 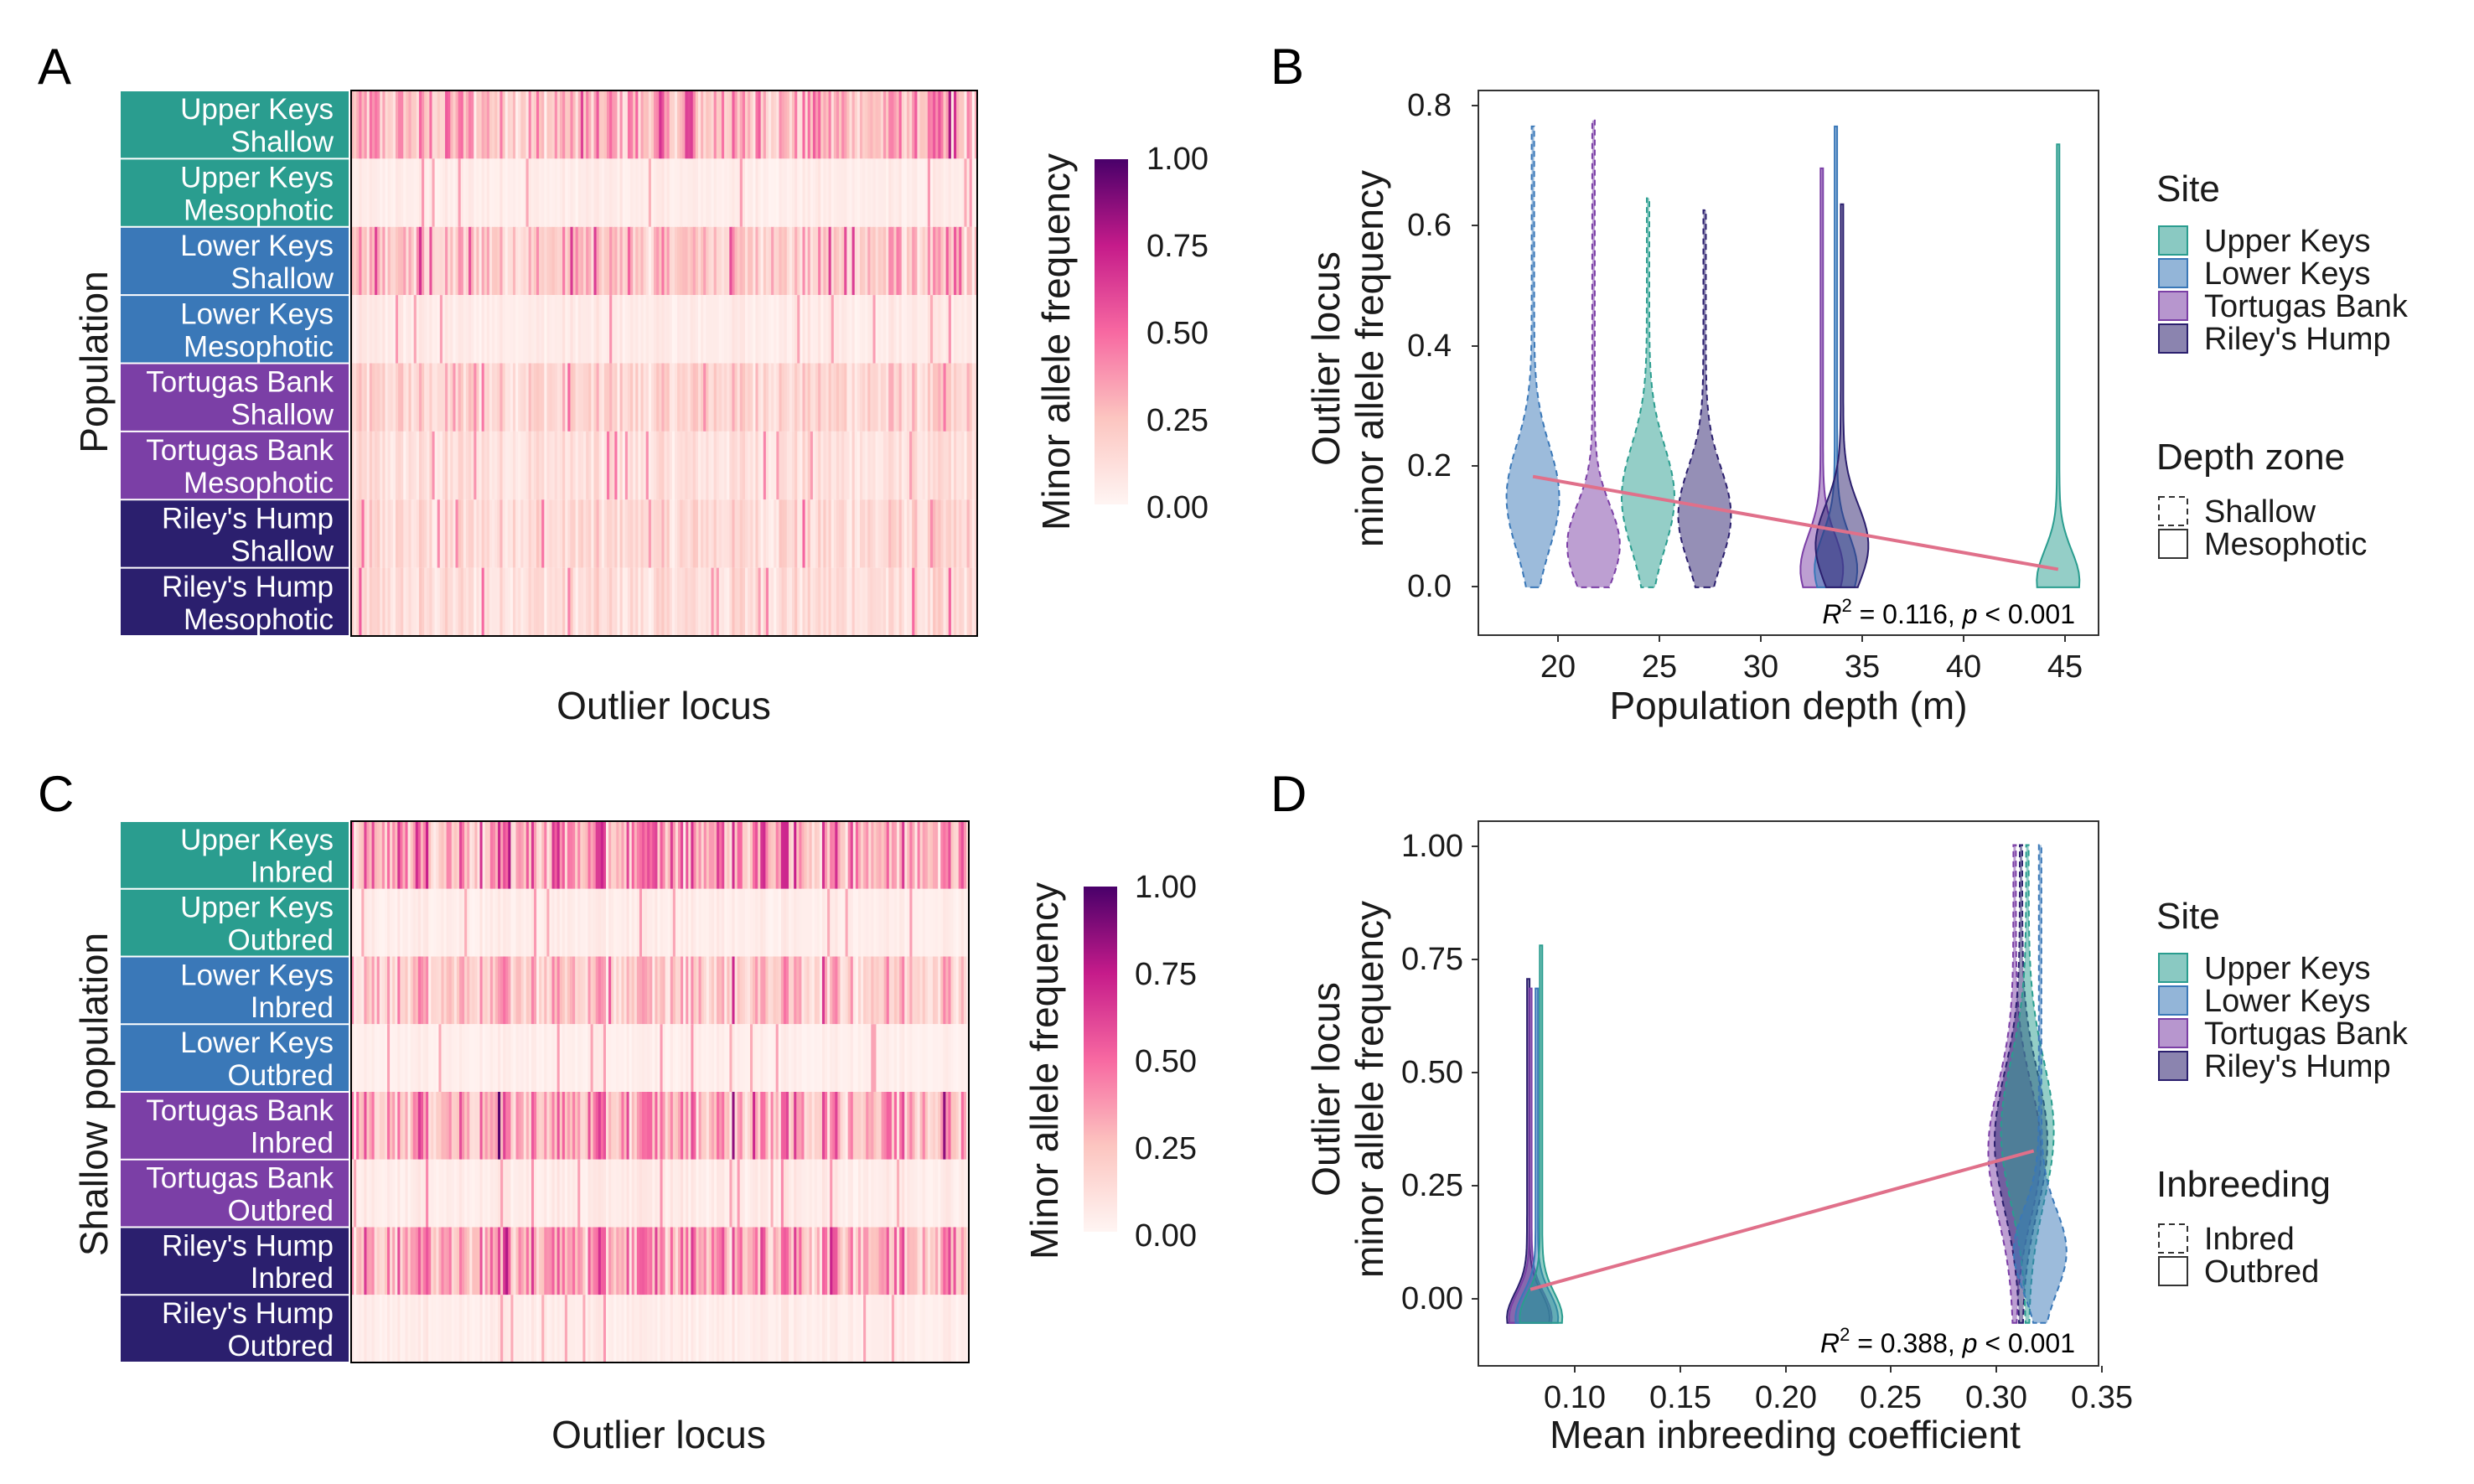 I want to click on row-label-bg-upper-keys-inbred, so click(x=235, y=855).